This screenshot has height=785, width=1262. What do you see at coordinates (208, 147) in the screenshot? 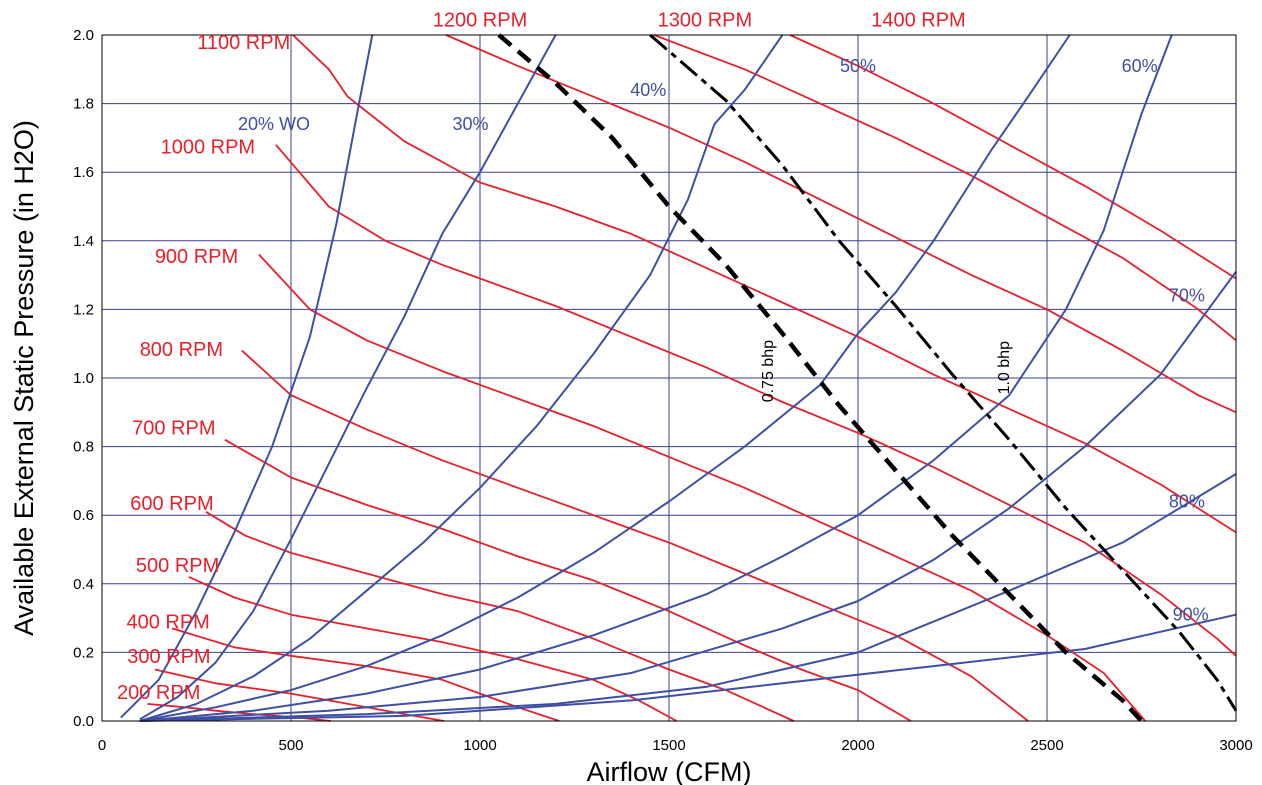
I see `rpm-label-1000-rpm: 1000 RPM` at bounding box center [208, 147].